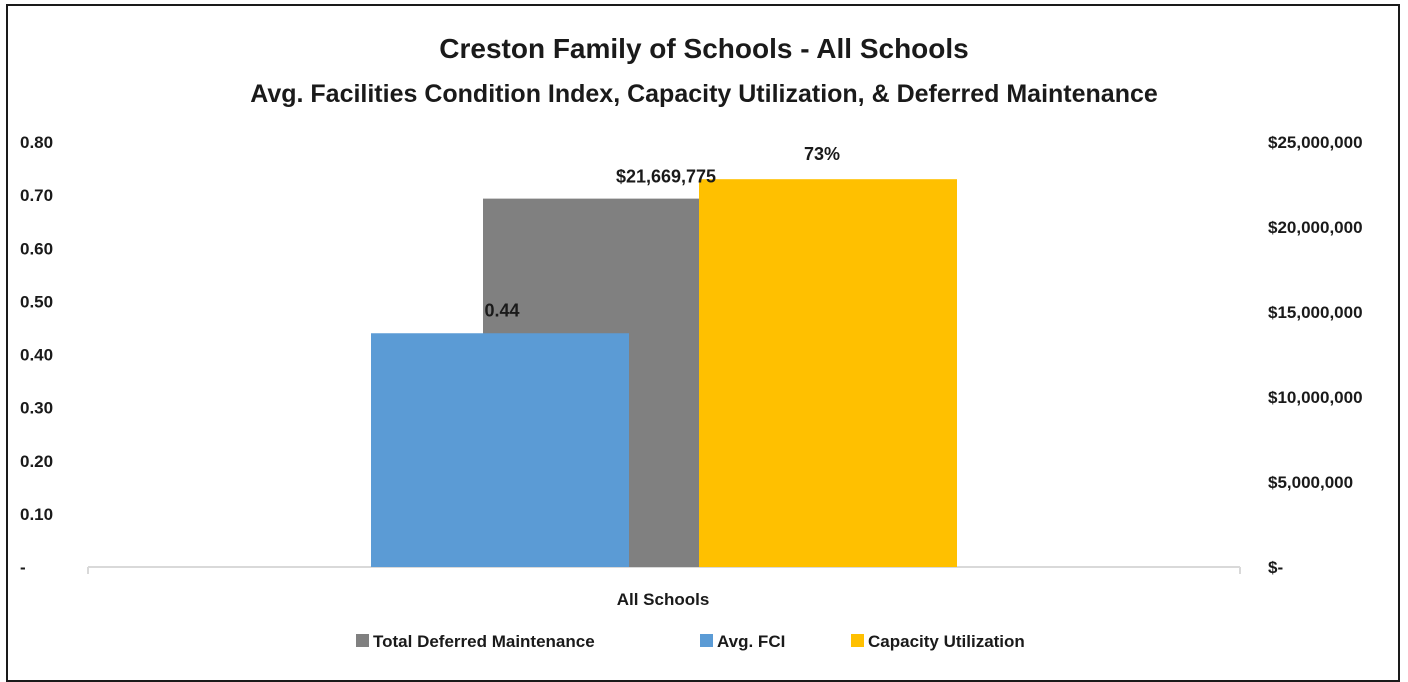  I want to click on right-axis-tick-label: $-, so click(1275, 567).